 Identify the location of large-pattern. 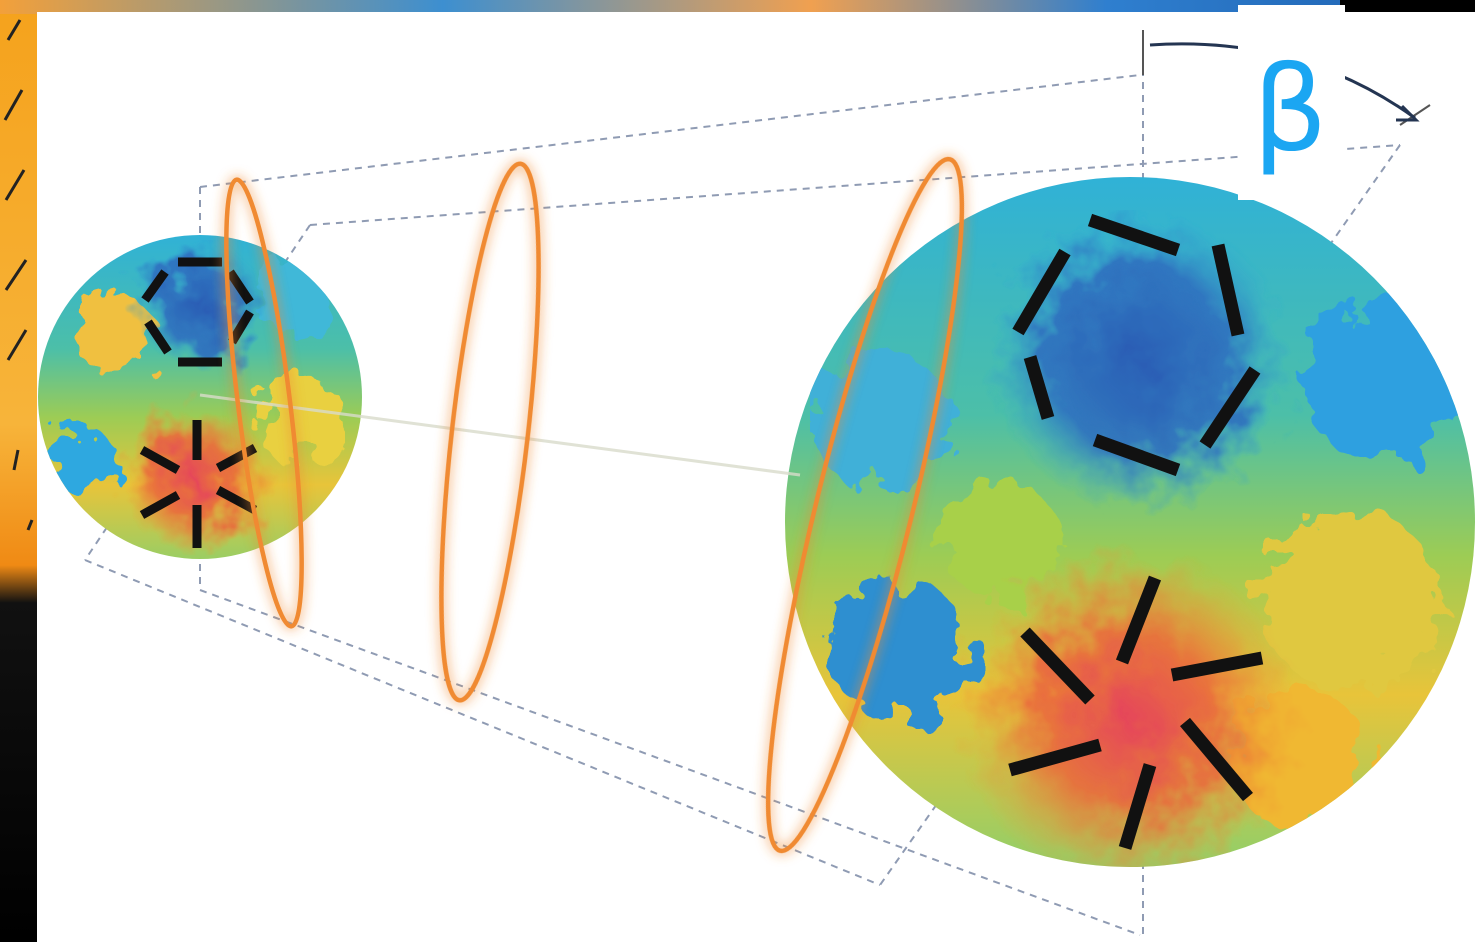
(1136, 531).